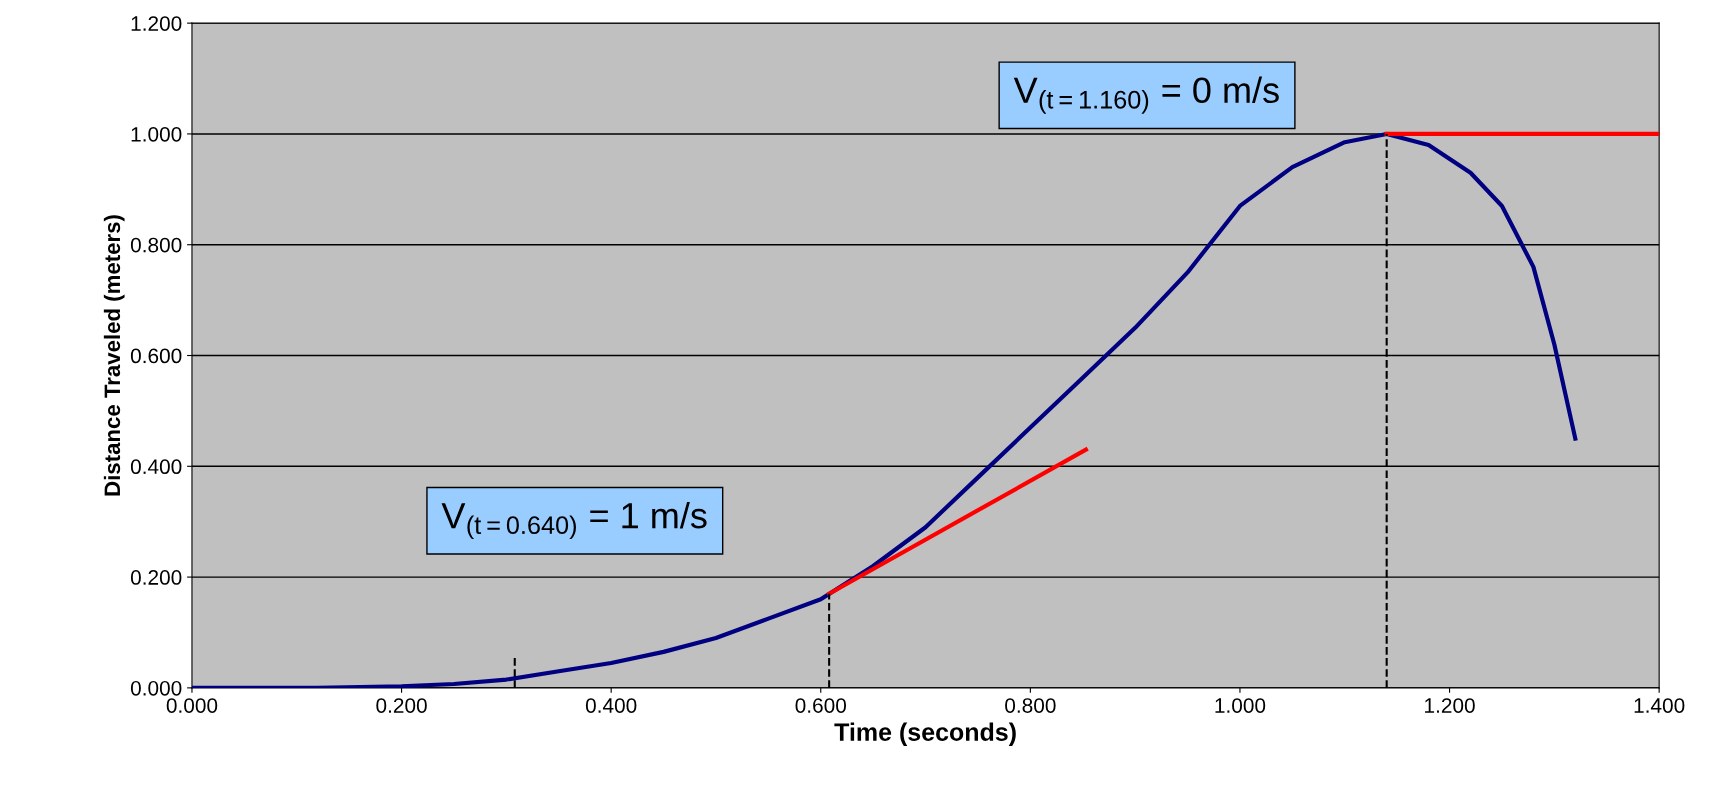 The height and width of the screenshot is (798, 1714). I want to click on y-tick-label: 0.800, so click(156, 245).